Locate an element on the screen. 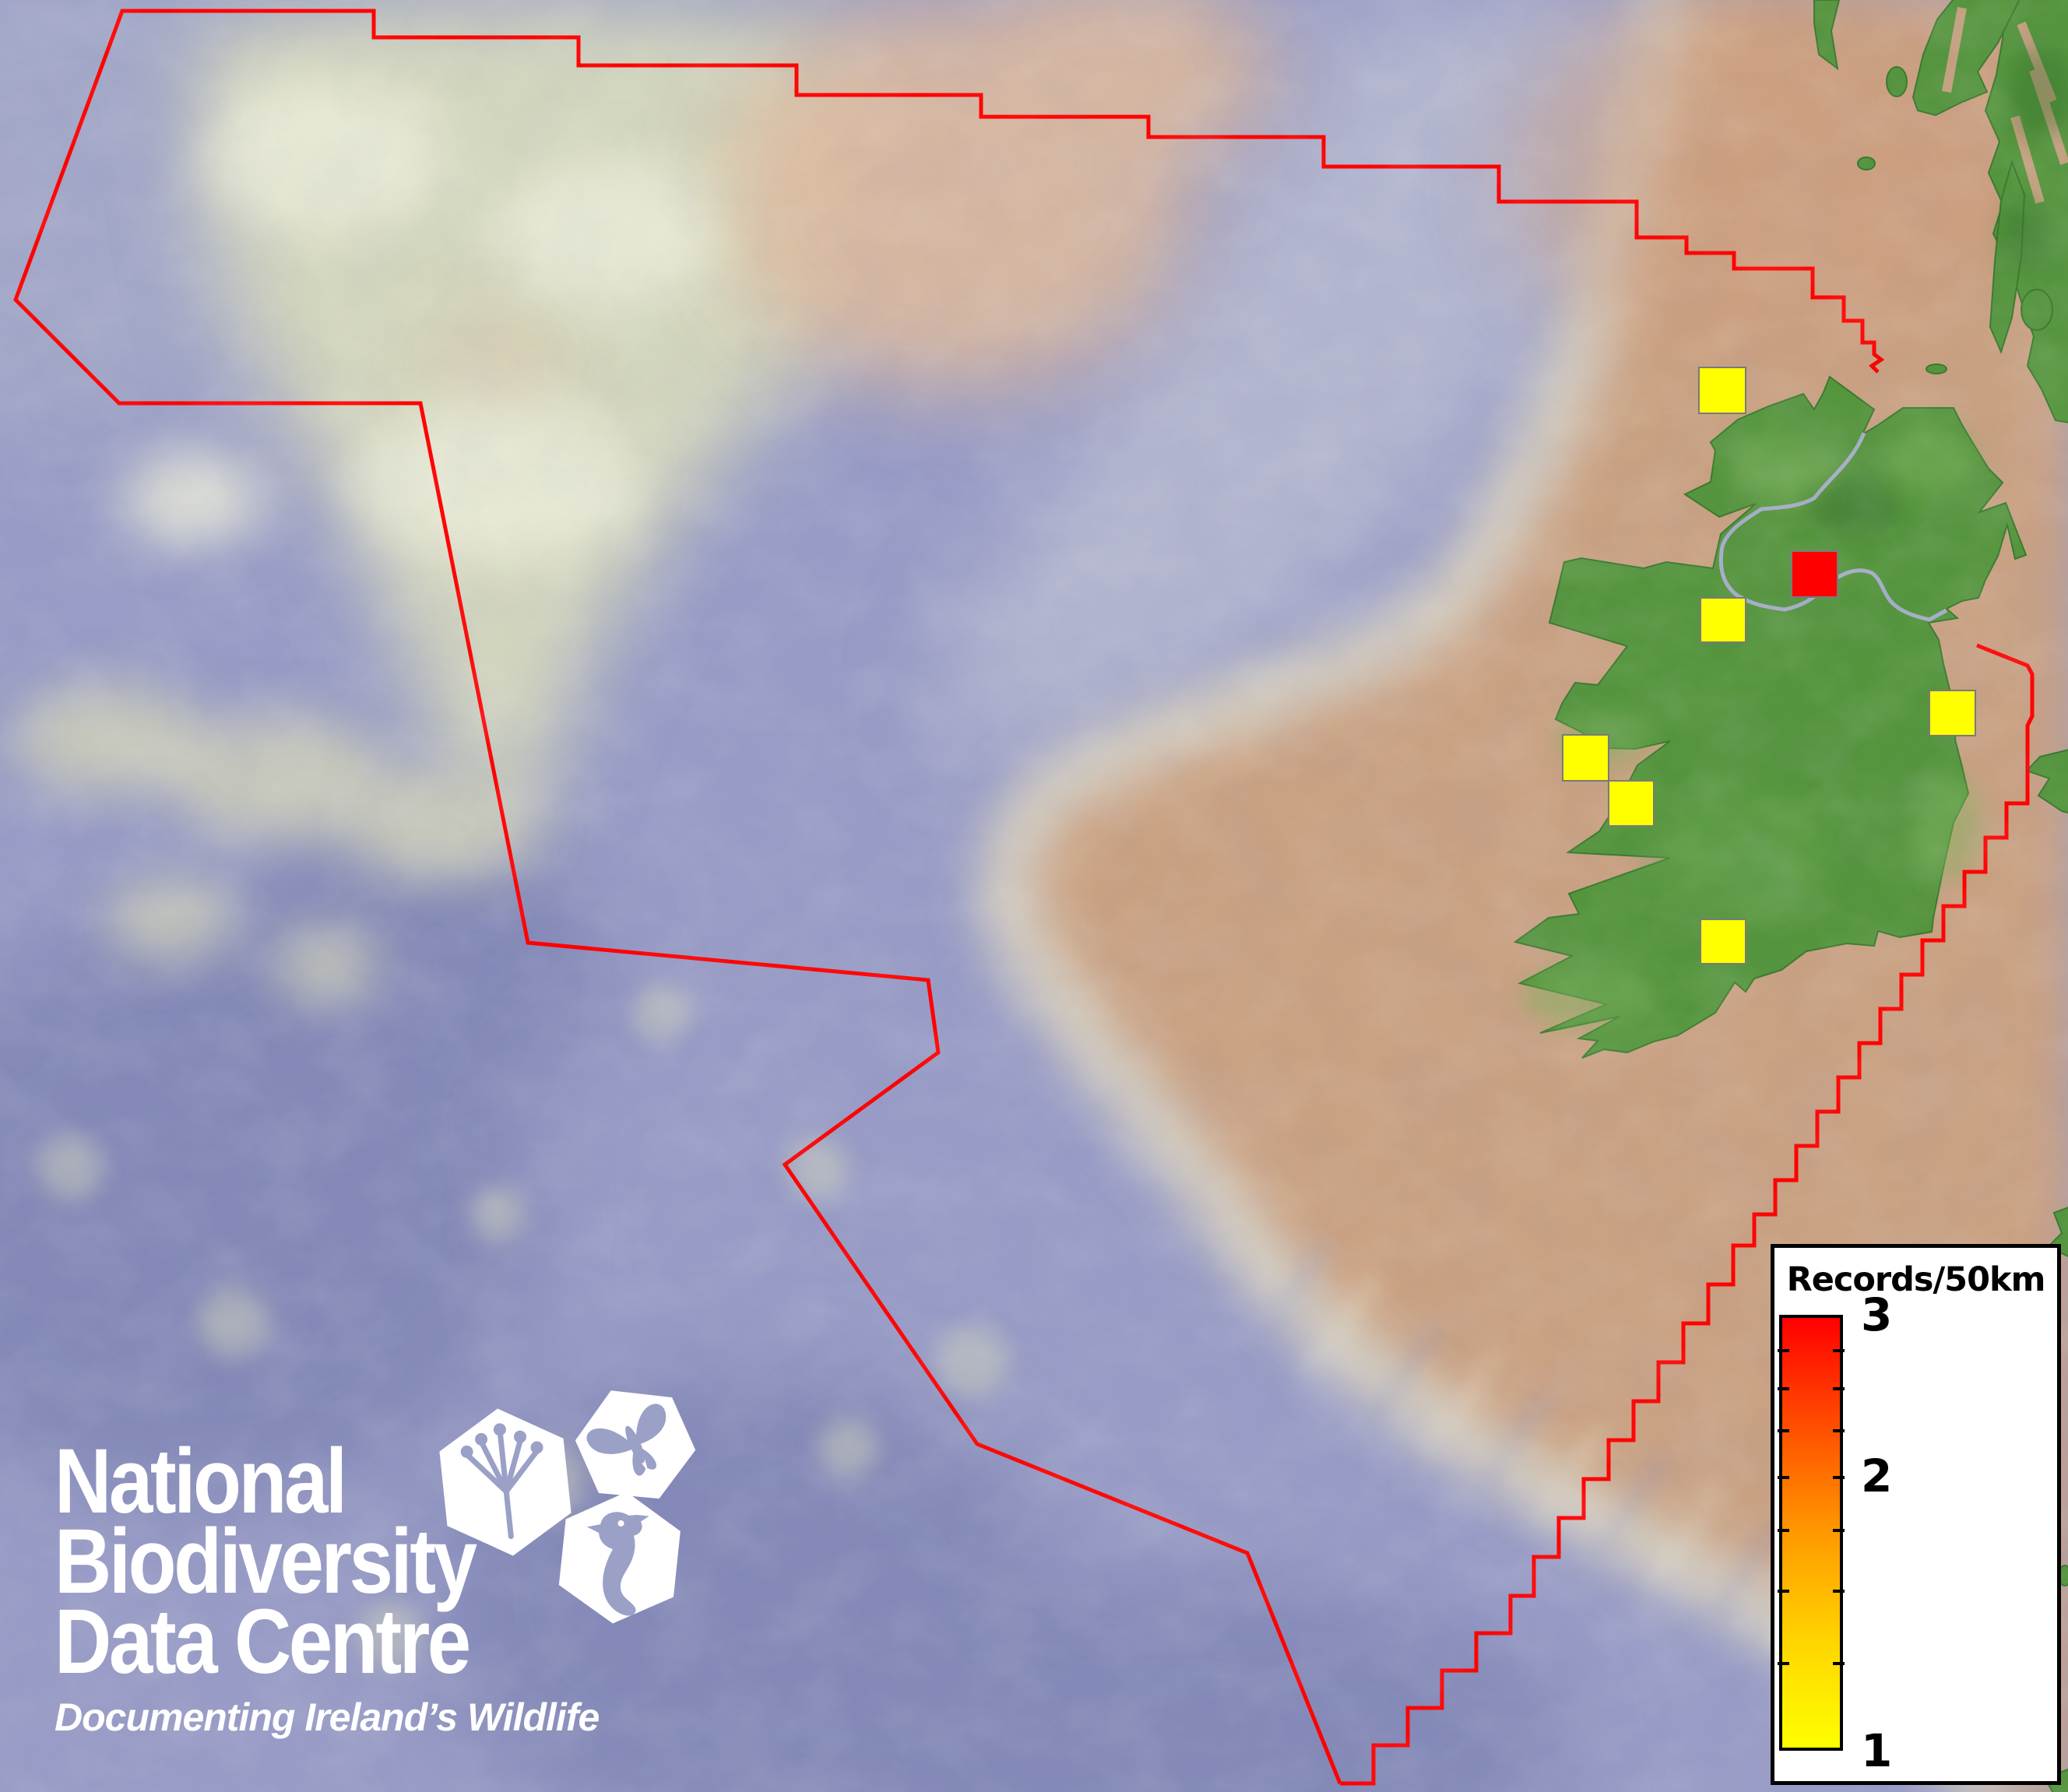  record-squares-layer is located at coordinates (1769, 666).